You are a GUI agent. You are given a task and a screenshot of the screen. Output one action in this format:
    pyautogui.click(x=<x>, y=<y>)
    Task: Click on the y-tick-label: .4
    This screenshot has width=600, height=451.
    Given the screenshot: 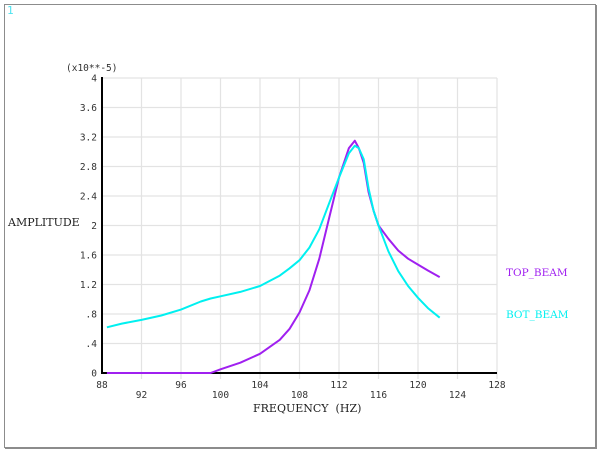 What is the action you would take?
    pyautogui.click(x=92, y=344)
    